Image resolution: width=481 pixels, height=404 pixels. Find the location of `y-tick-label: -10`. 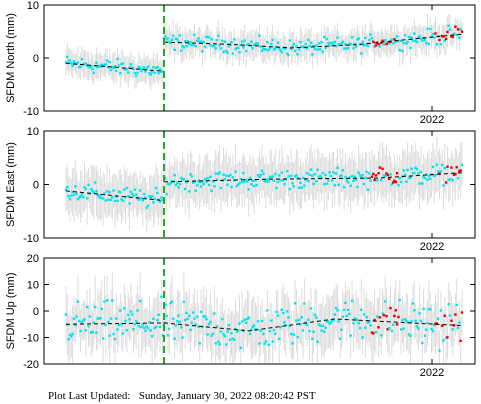

y-tick-label: -10 is located at coordinates (31, 239).